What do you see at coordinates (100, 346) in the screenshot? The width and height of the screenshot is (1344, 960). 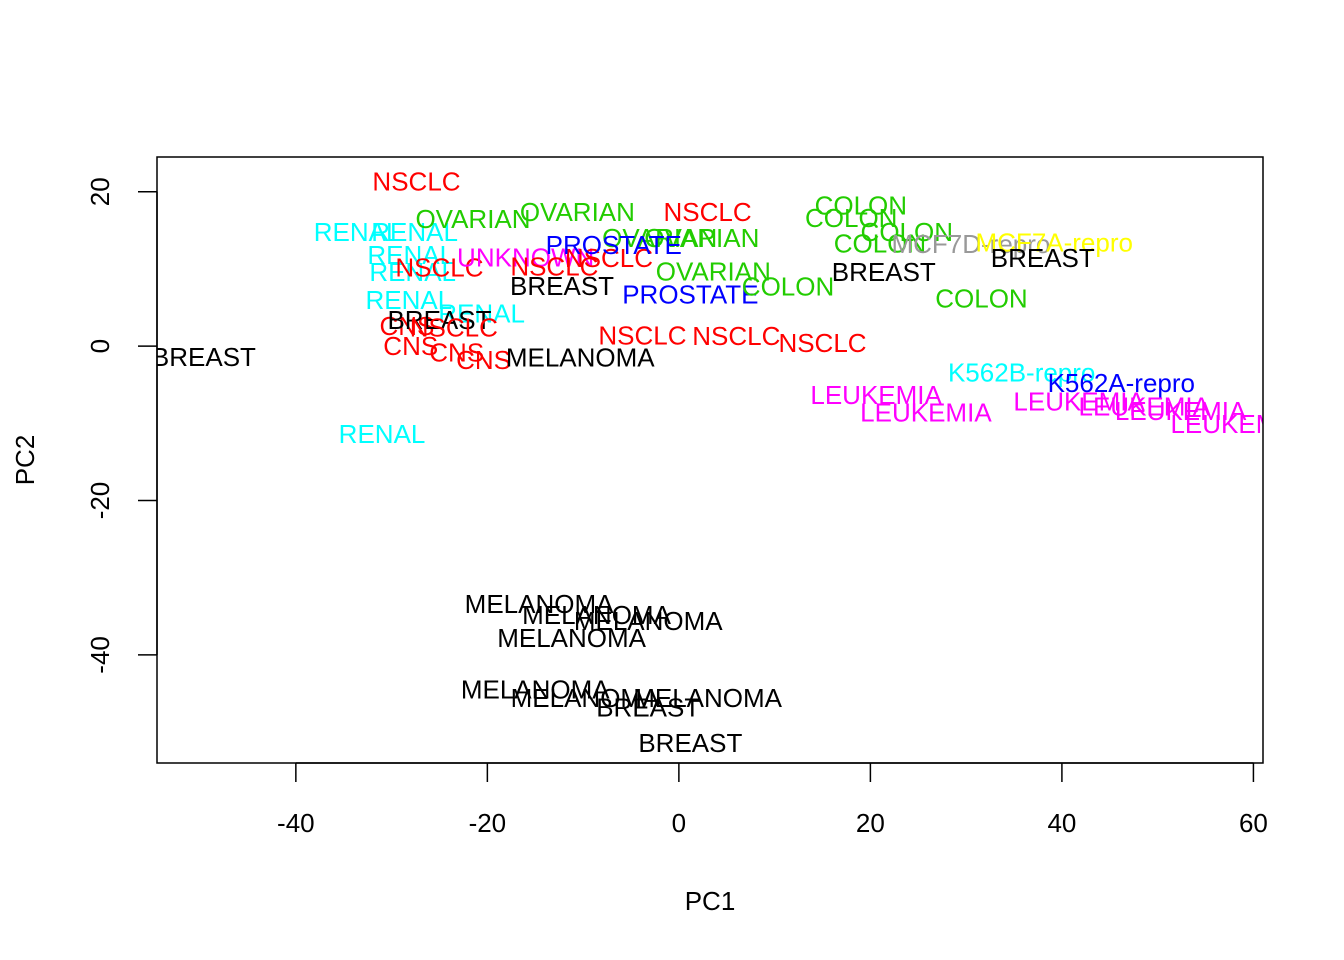 I see `y-tick-label: 0` at bounding box center [100, 346].